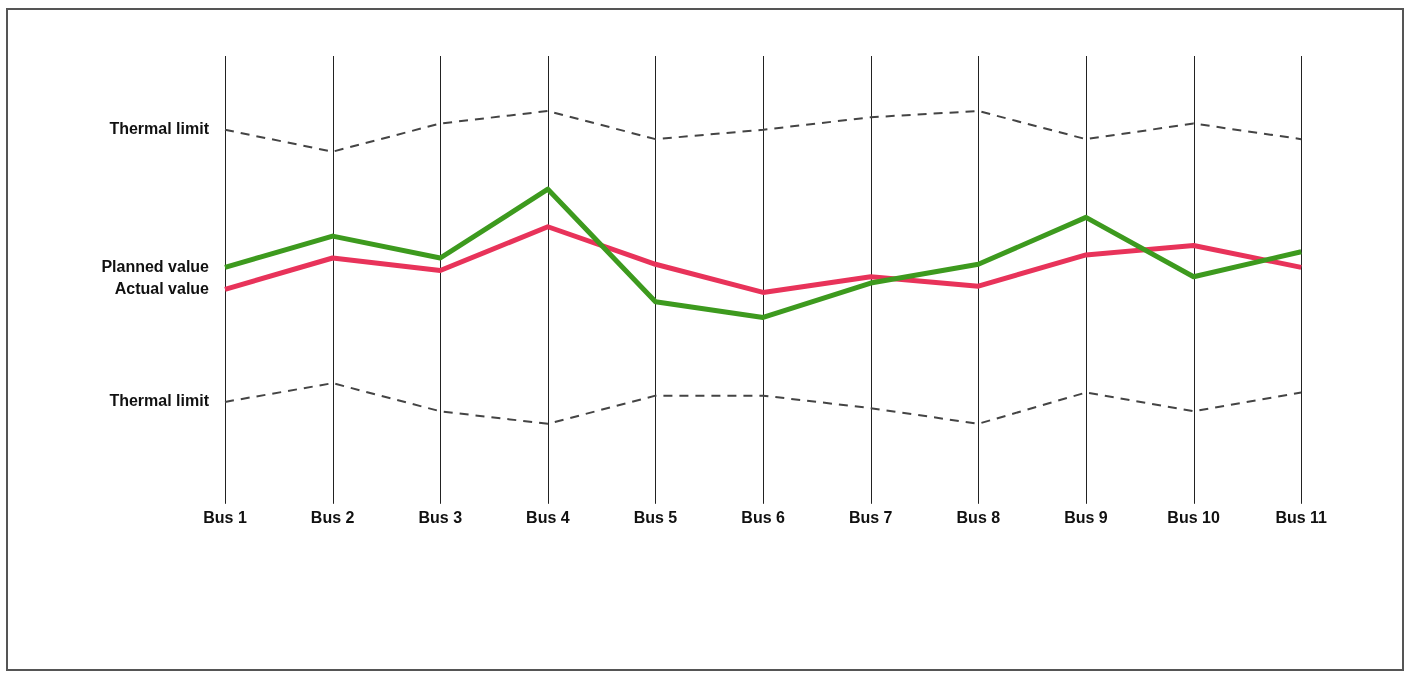  I want to click on x-tick-label: Bus 8, so click(978, 517).